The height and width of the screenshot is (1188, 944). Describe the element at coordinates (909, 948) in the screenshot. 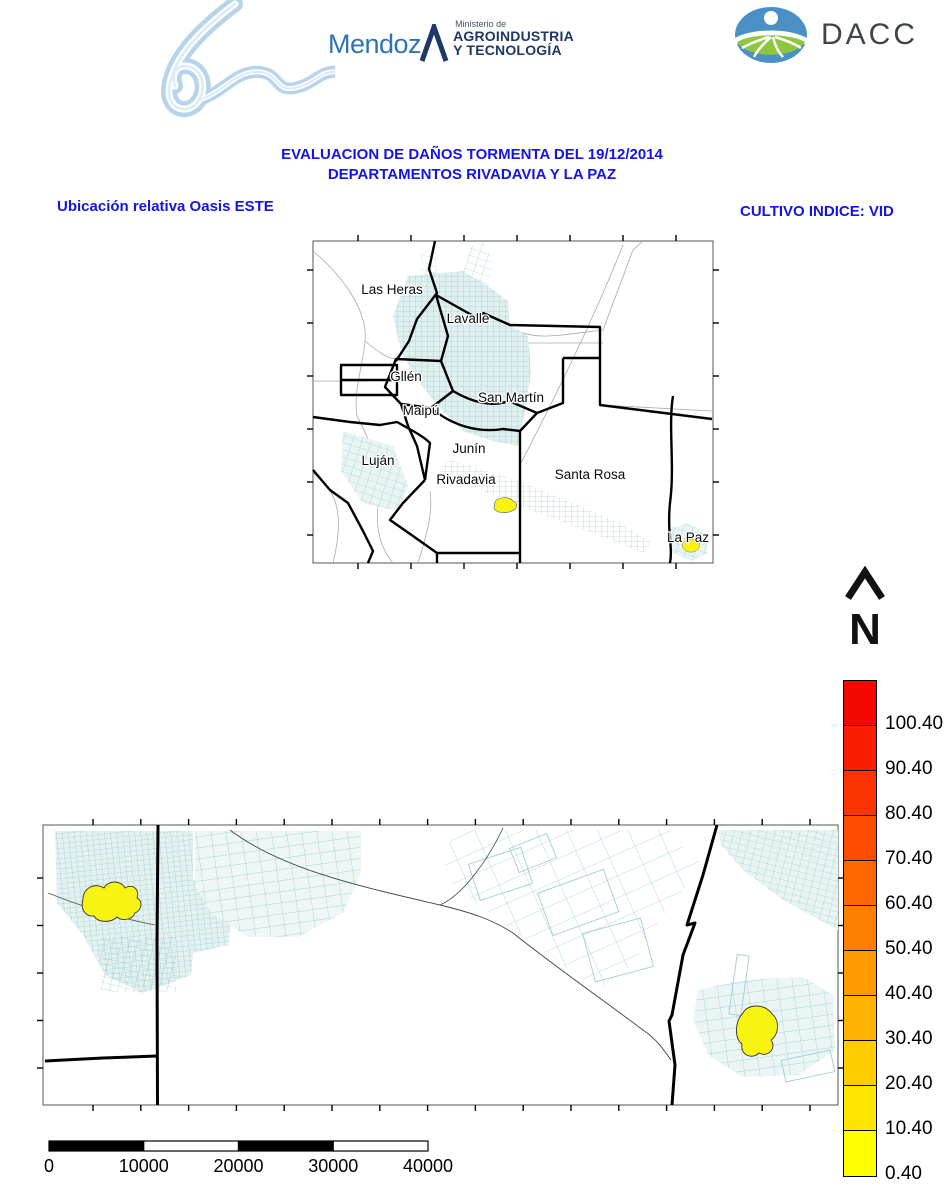

I see `legend-value: 50.40` at that location.